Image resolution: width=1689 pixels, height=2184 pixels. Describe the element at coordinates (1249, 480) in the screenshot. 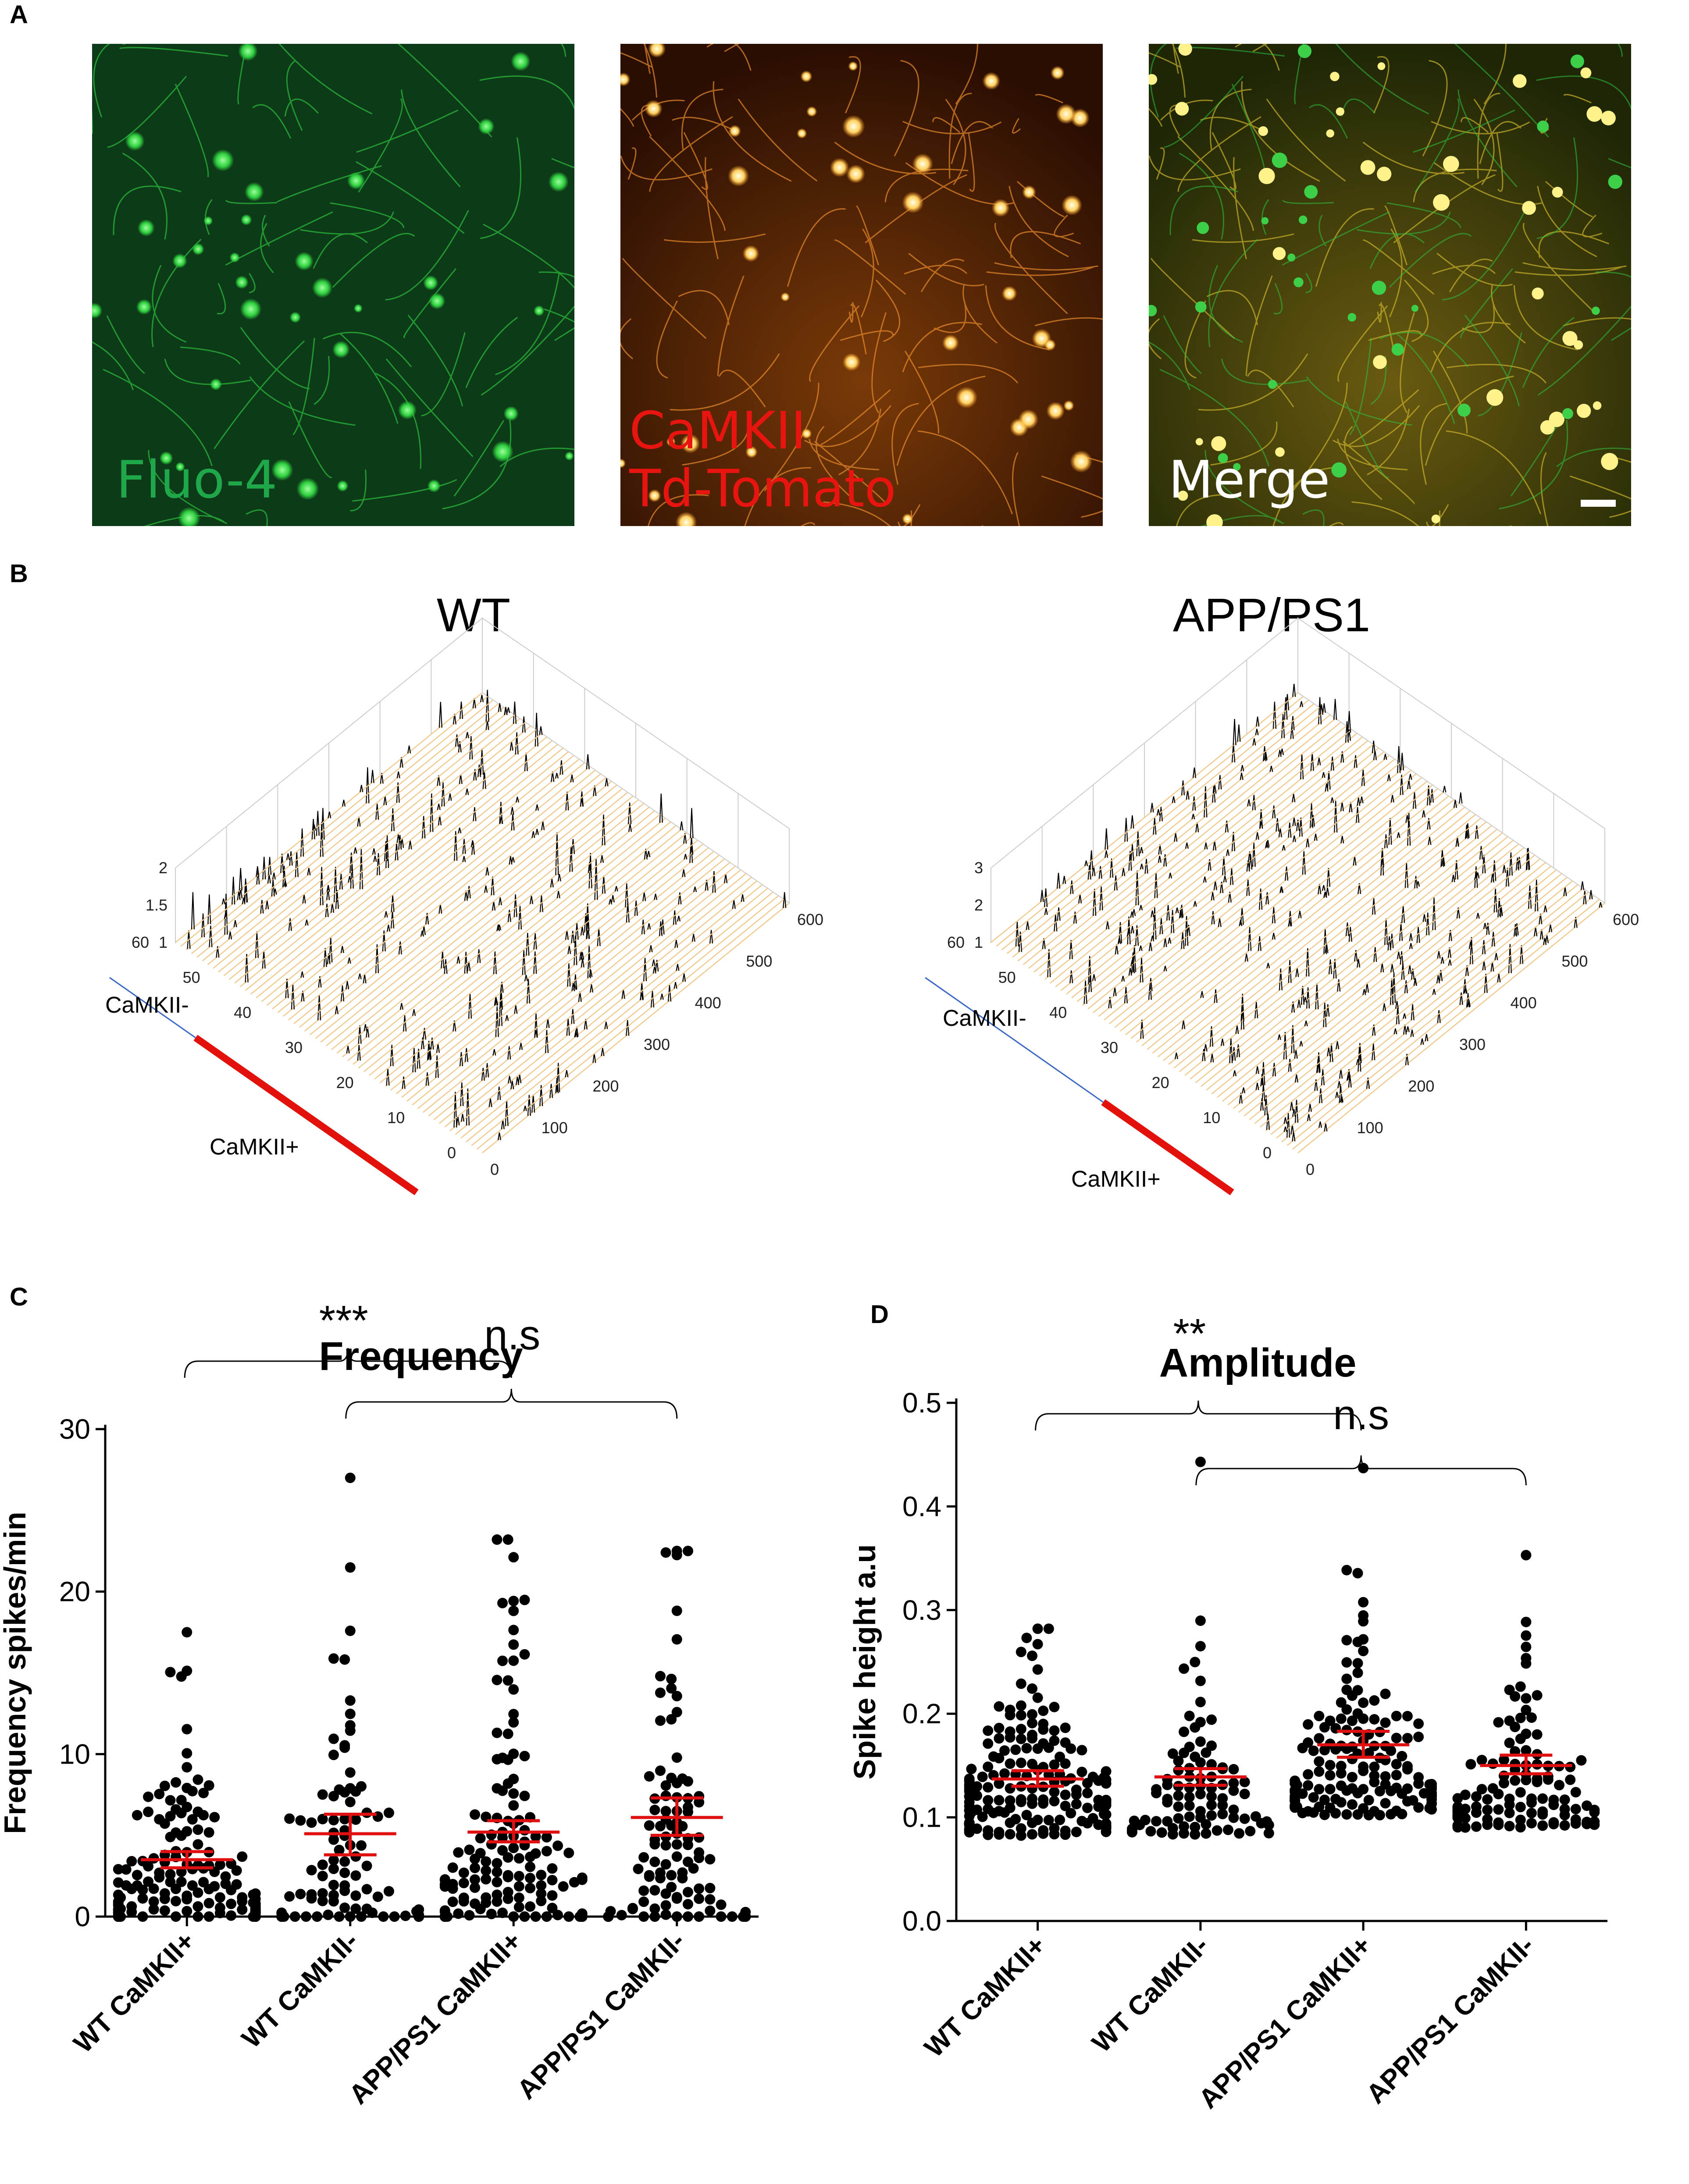

I see `merge-label-line-1: Merge` at that location.